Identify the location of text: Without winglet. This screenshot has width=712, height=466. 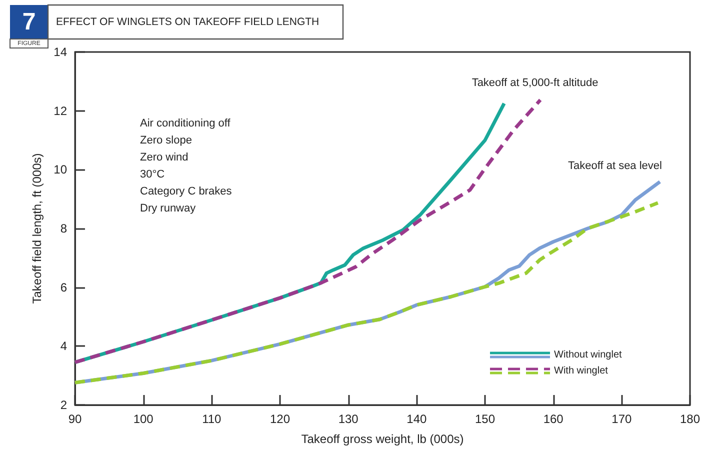
(588, 355).